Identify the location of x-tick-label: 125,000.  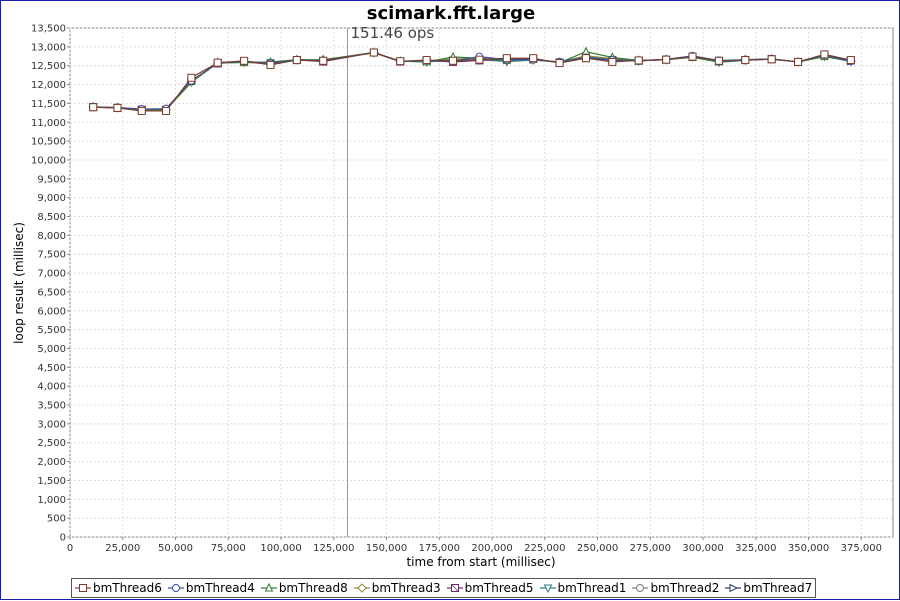
(333, 548).